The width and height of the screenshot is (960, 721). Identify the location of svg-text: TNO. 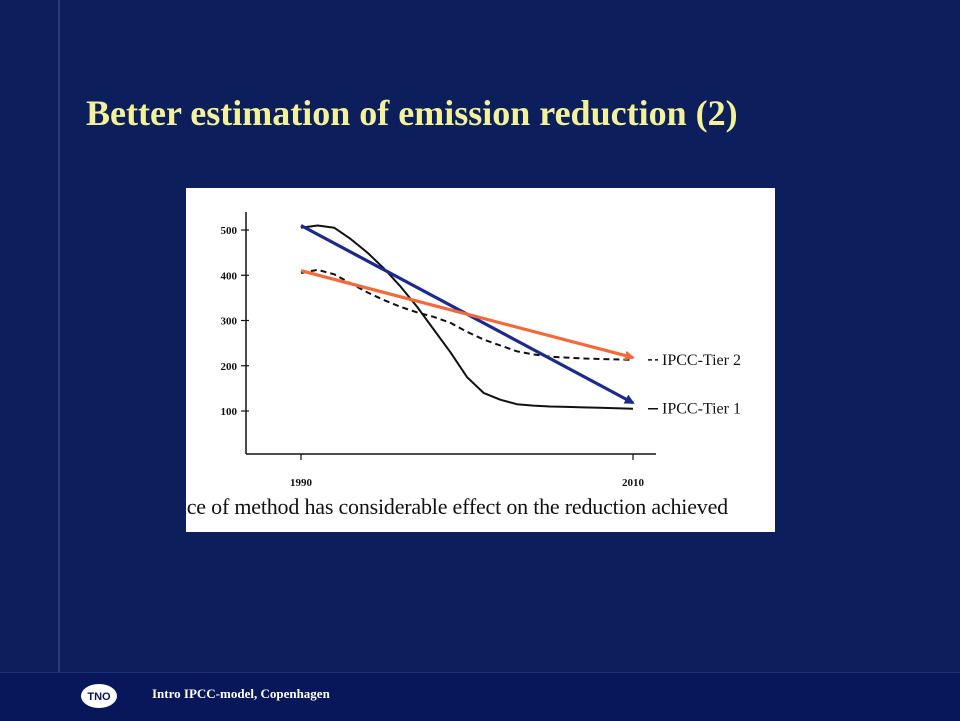
(99, 697).